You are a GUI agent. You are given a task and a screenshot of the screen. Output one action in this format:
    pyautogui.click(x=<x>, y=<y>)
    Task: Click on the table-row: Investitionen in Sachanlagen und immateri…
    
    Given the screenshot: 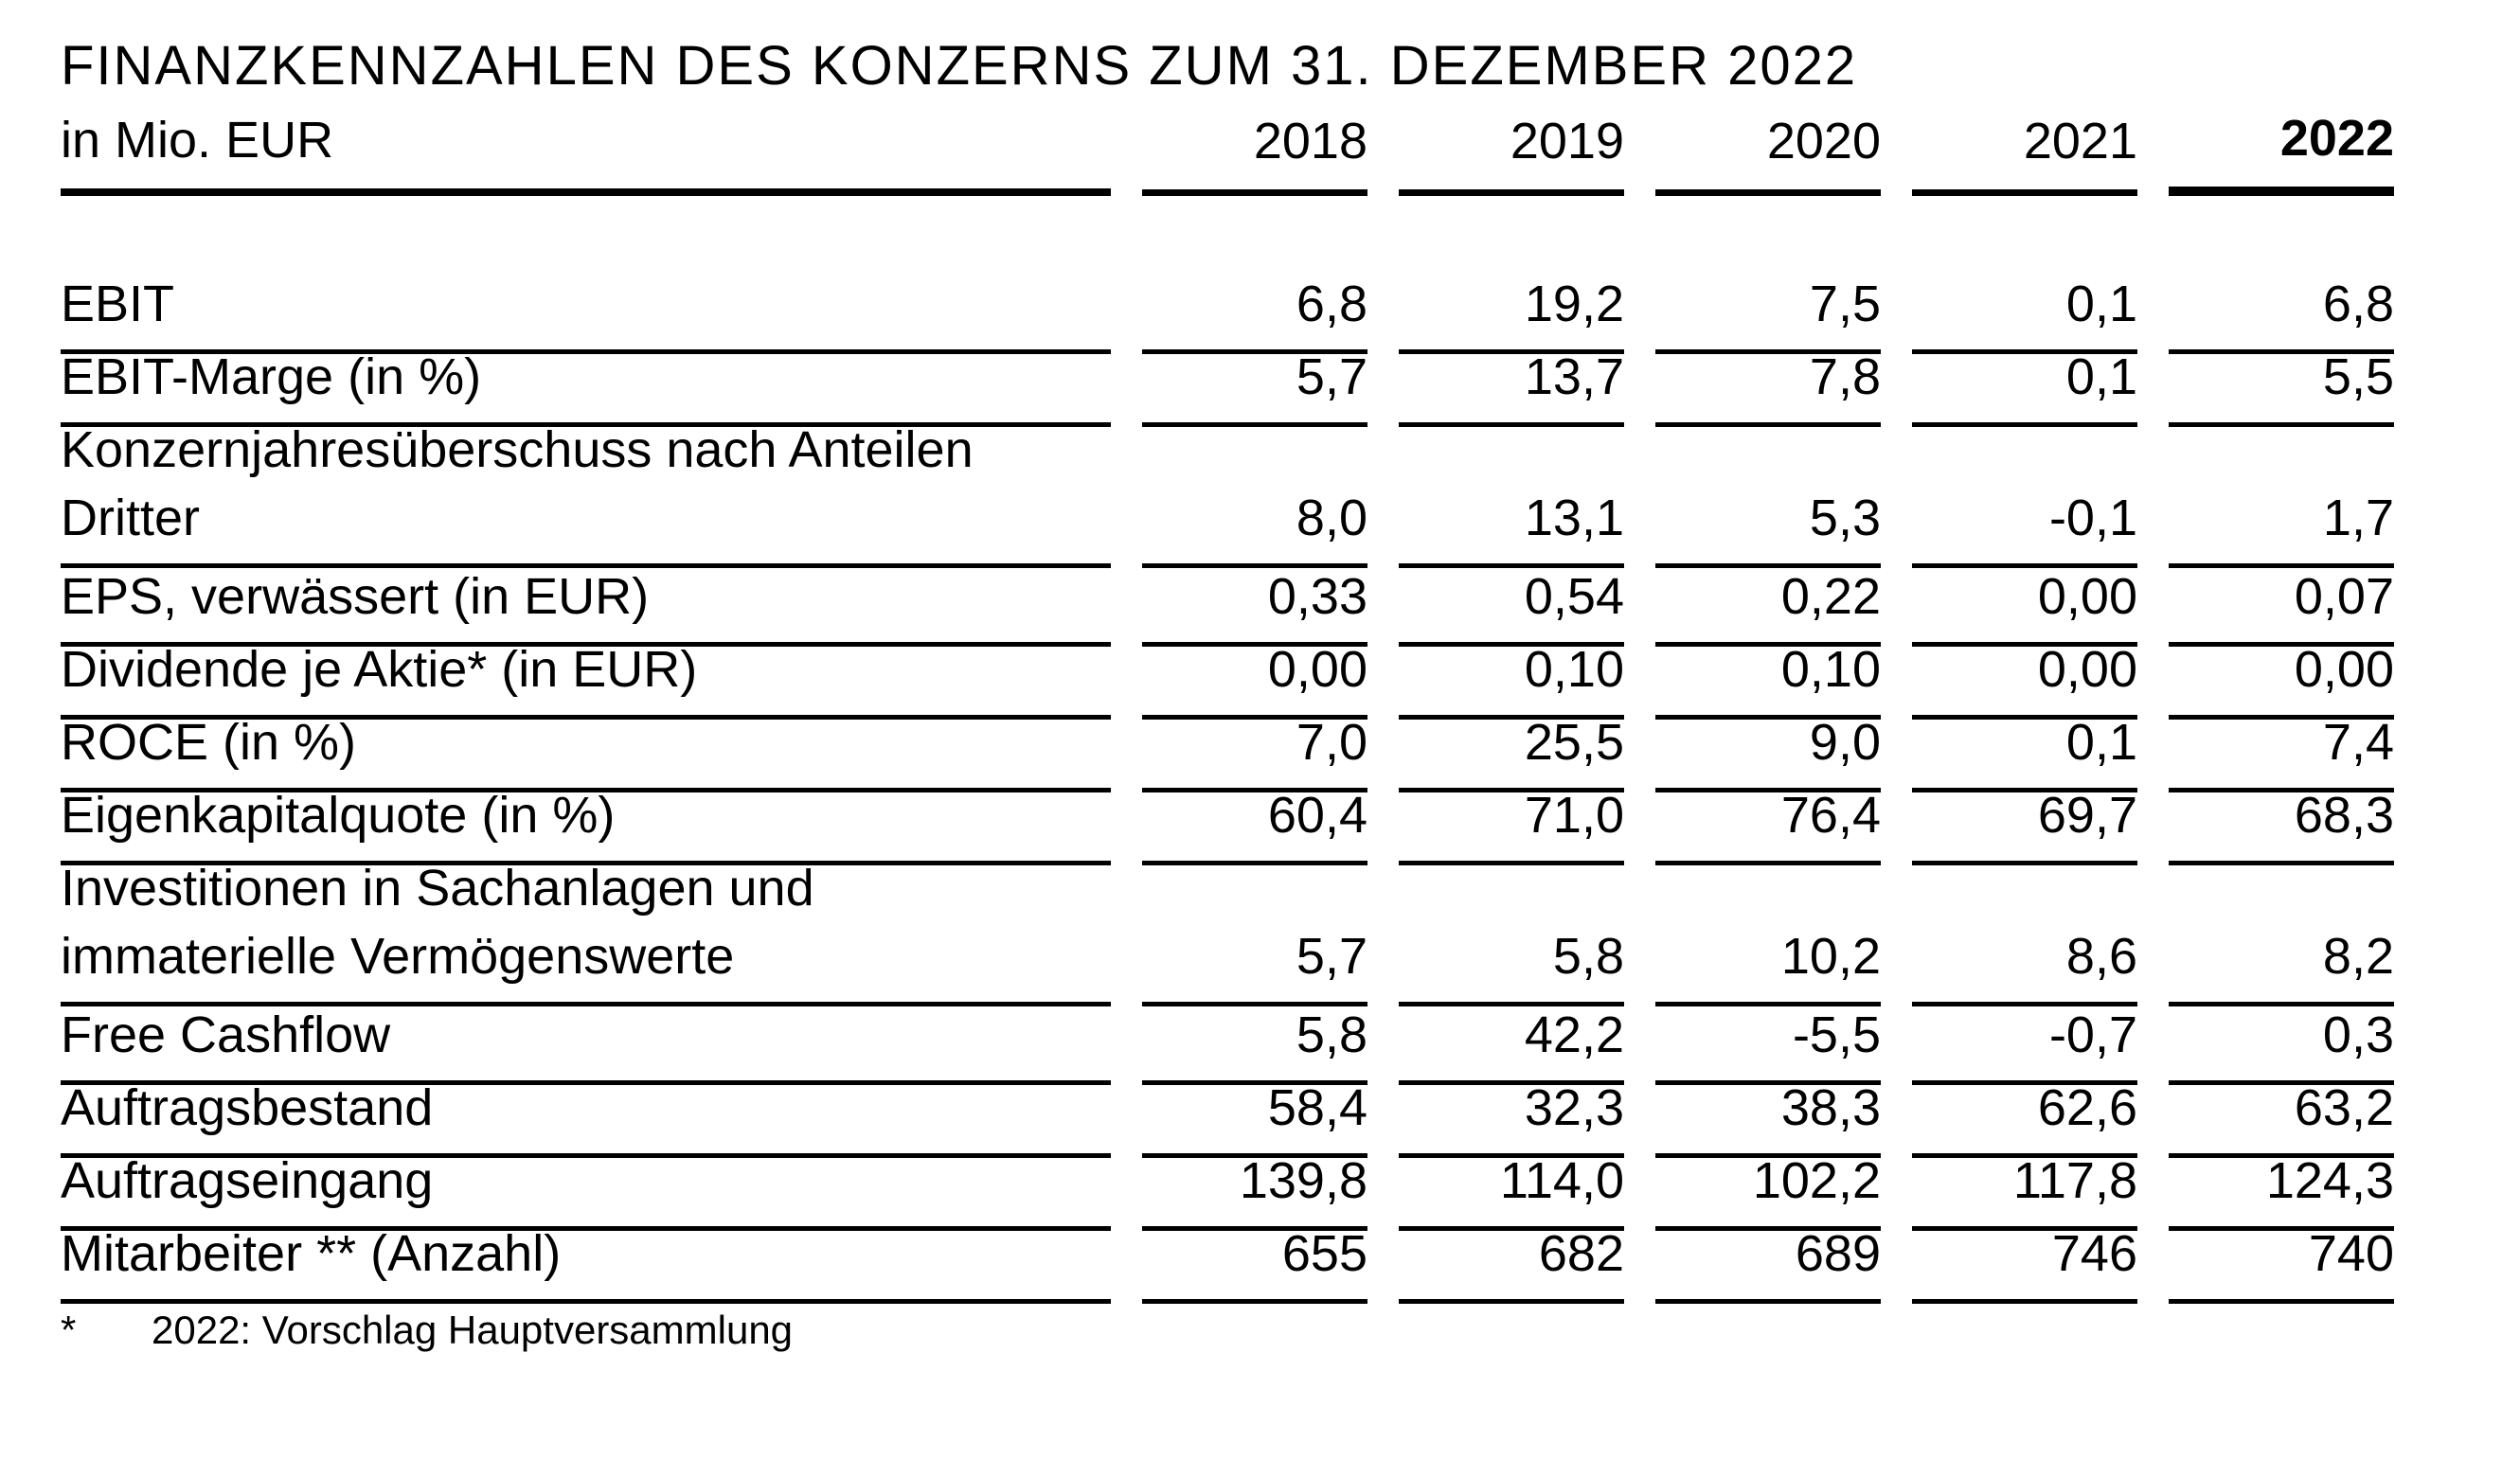 What is the action you would take?
    pyautogui.click(x=1228, y=930)
    